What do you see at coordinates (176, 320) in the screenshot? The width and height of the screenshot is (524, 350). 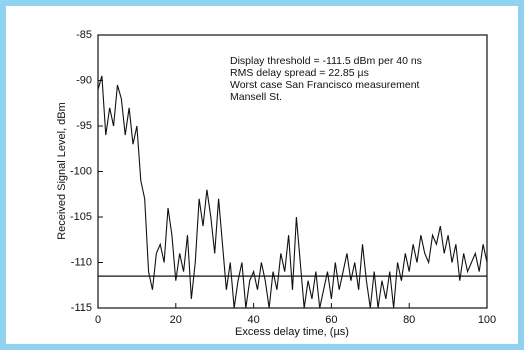 I see `x-tick-label: 20` at bounding box center [176, 320].